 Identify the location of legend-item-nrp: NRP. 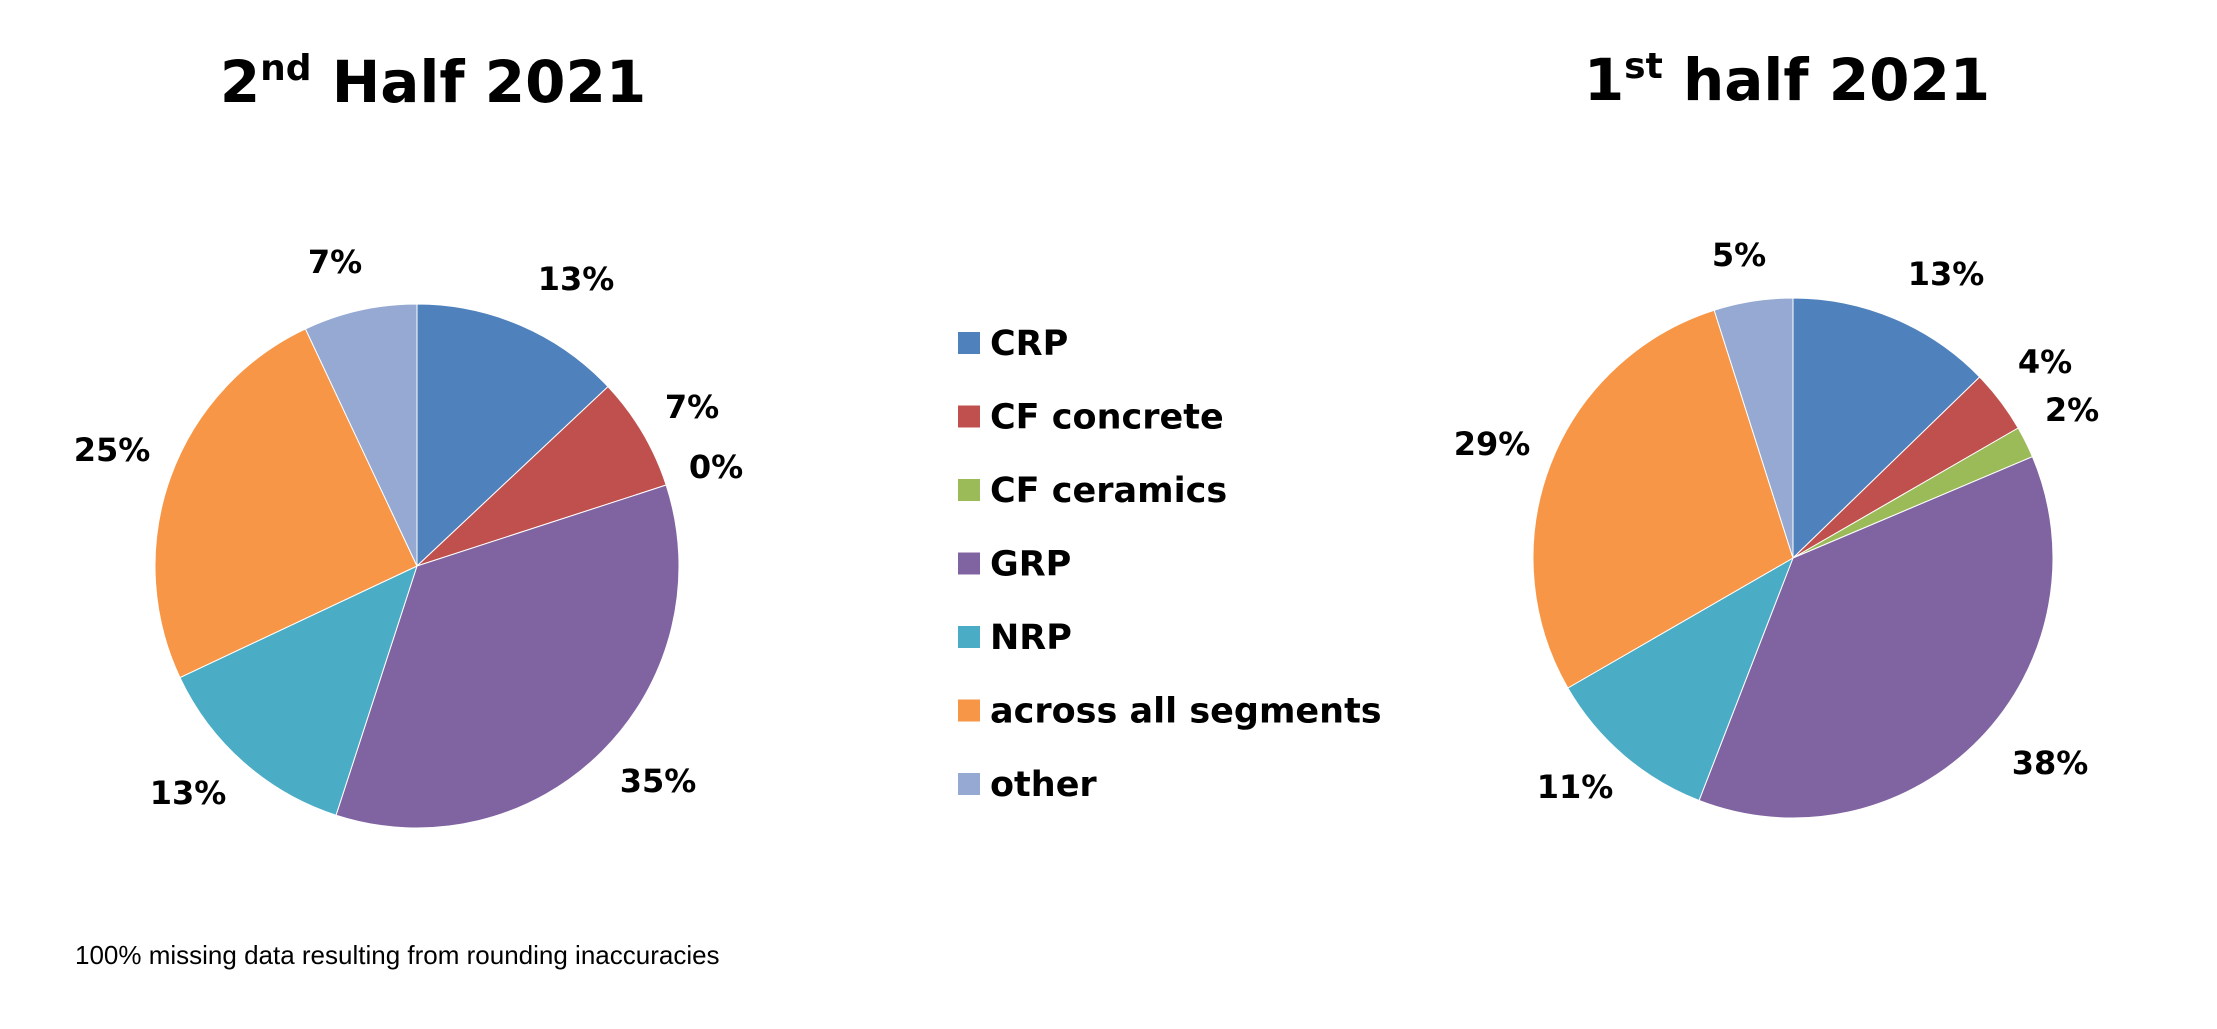
(1015, 638).